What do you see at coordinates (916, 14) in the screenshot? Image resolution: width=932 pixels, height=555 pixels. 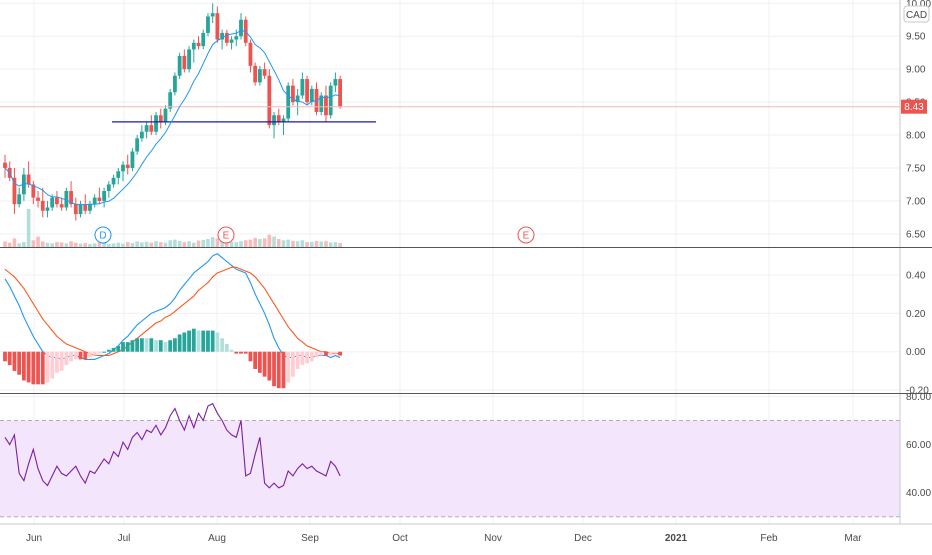 I see `currency-badge` at bounding box center [916, 14].